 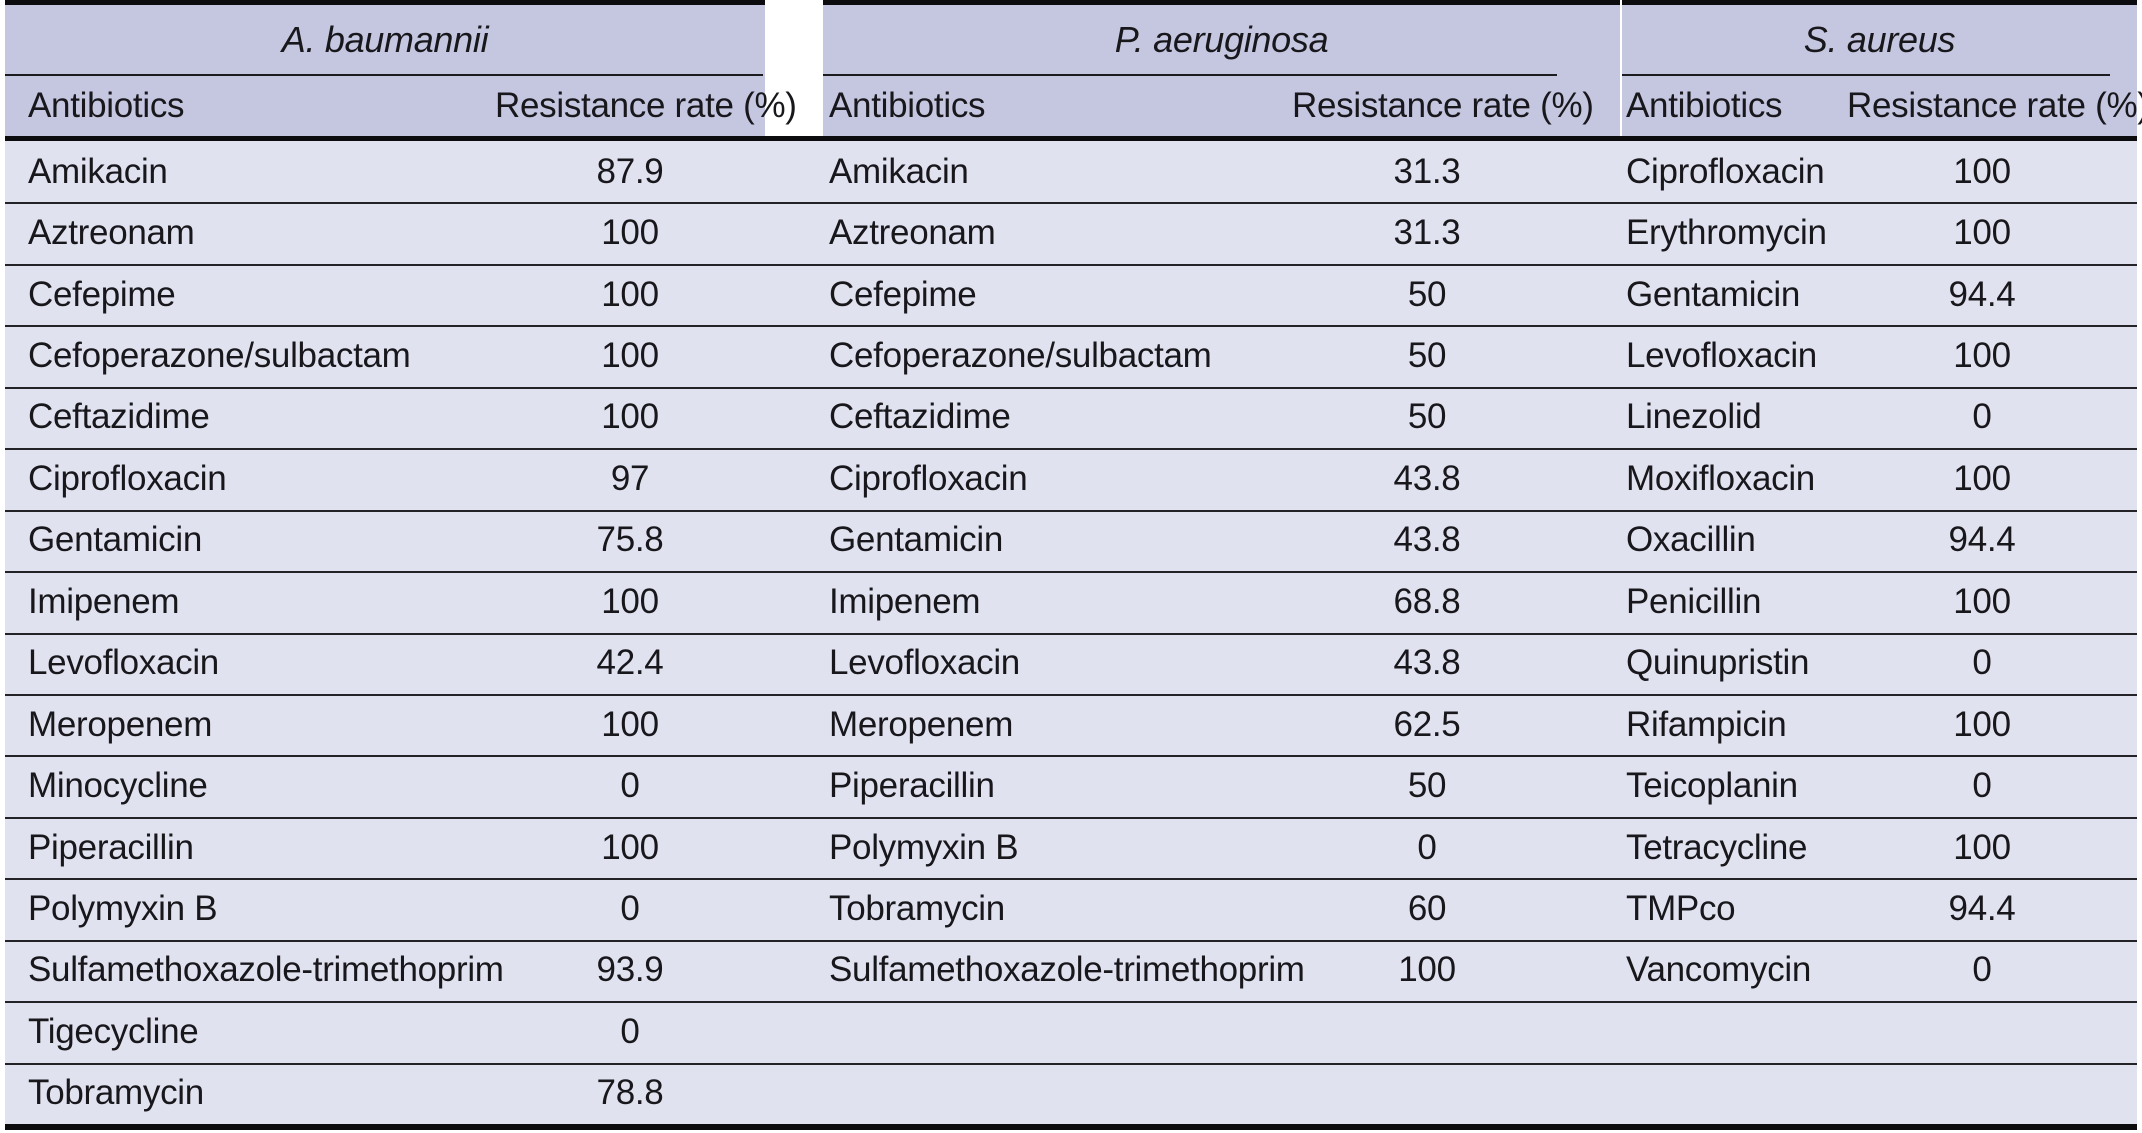 I want to click on antibiotic-name: Rifampicin, so click(x=1706, y=724).